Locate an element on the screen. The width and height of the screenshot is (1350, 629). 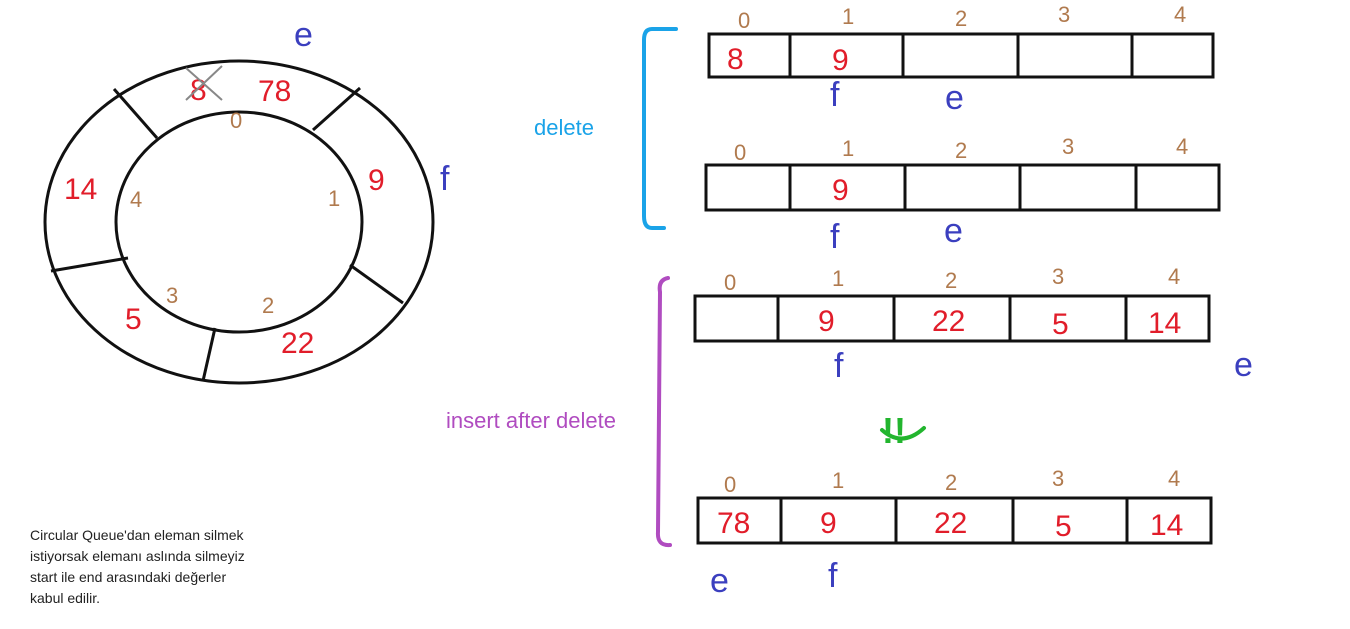
array-4-index-2: 2 is located at coordinates (951, 482).